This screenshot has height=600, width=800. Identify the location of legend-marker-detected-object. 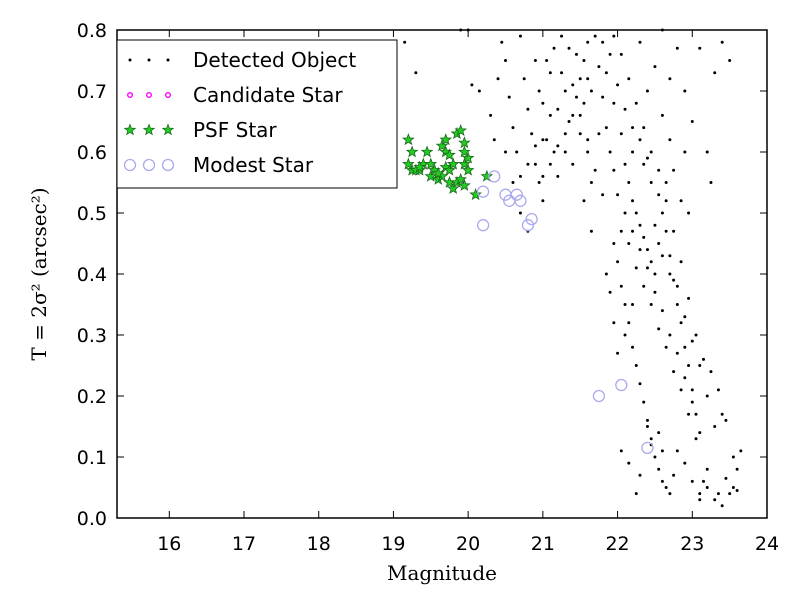
(149, 60).